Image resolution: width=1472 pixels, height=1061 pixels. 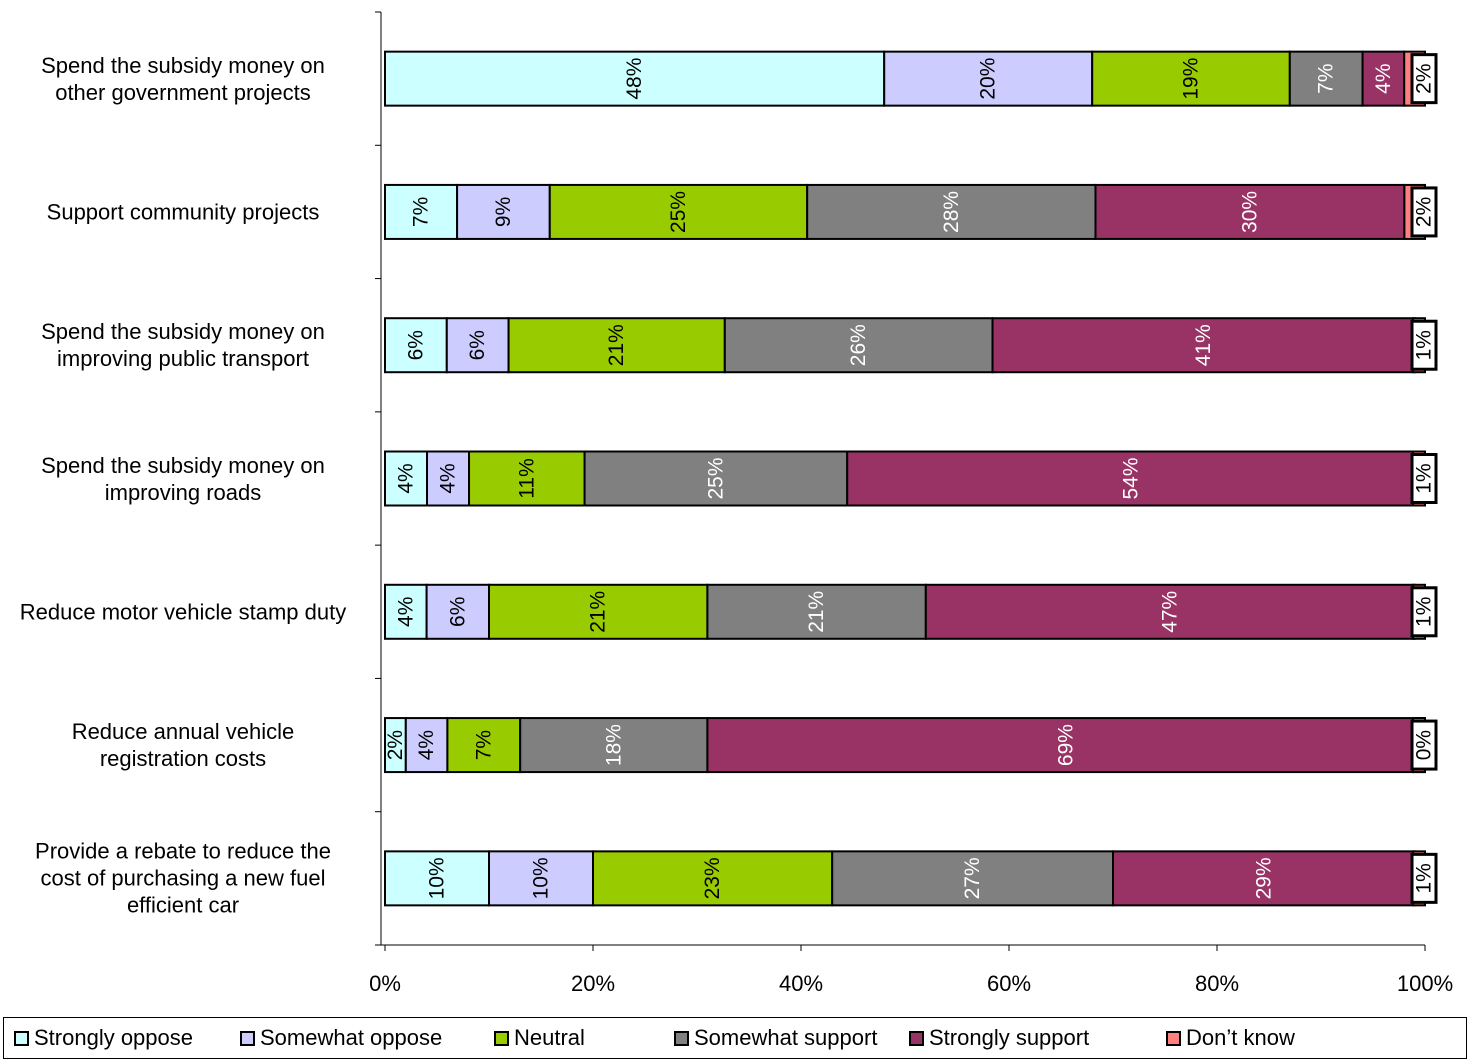 I want to click on data-label: 2%, so click(x=395, y=745).